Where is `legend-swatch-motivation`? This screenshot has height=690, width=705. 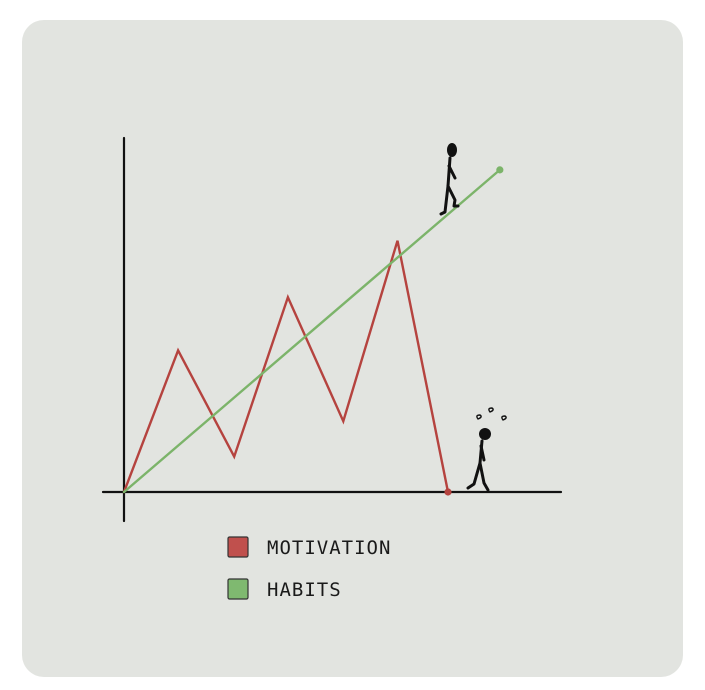
legend-swatch-motivation is located at coordinates (238, 547).